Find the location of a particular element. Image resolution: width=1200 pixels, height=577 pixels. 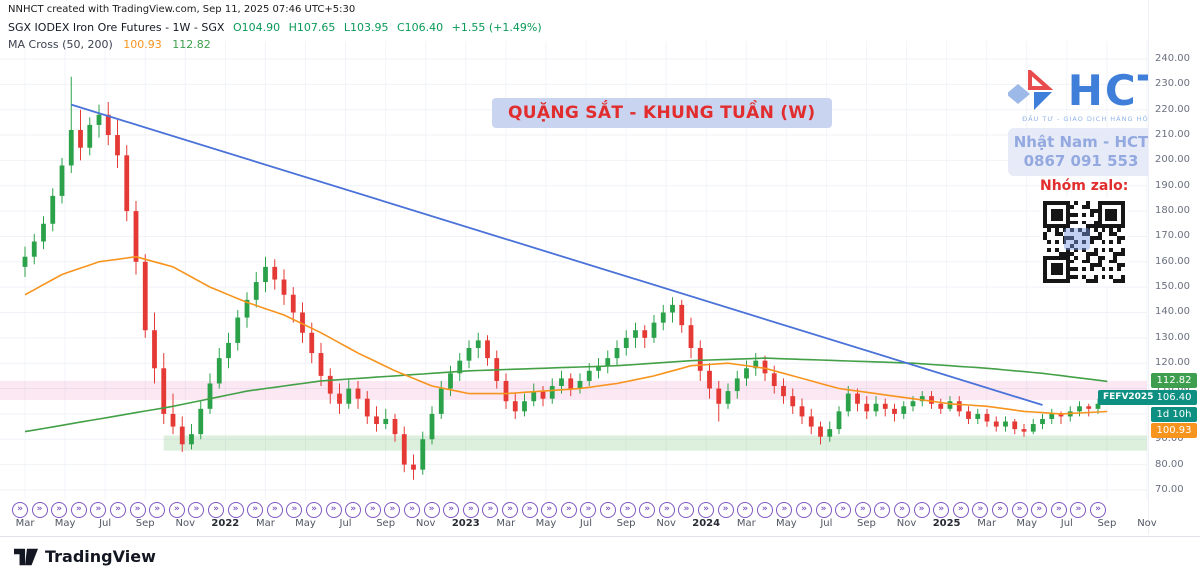

time-label-year: 2023 is located at coordinates (465, 523).